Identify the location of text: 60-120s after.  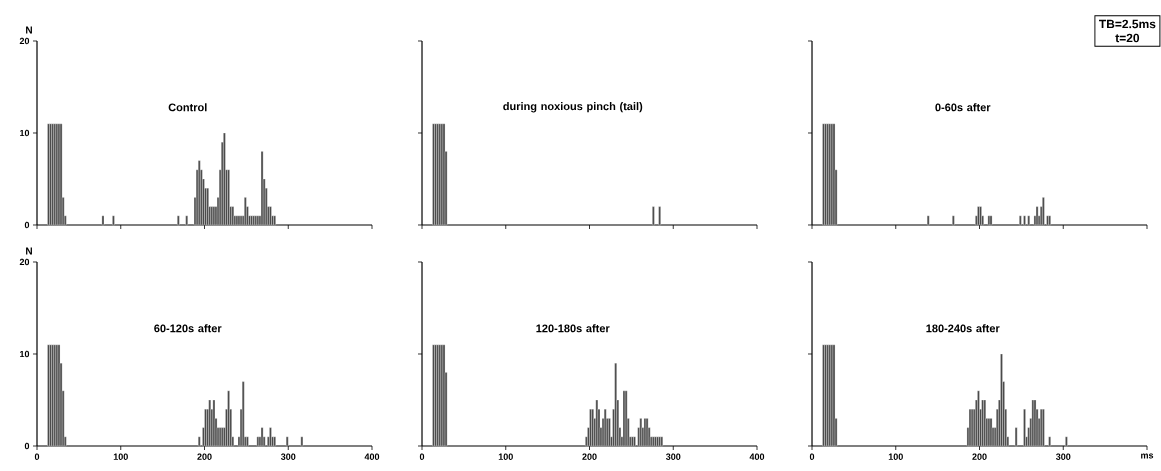
(188, 328).